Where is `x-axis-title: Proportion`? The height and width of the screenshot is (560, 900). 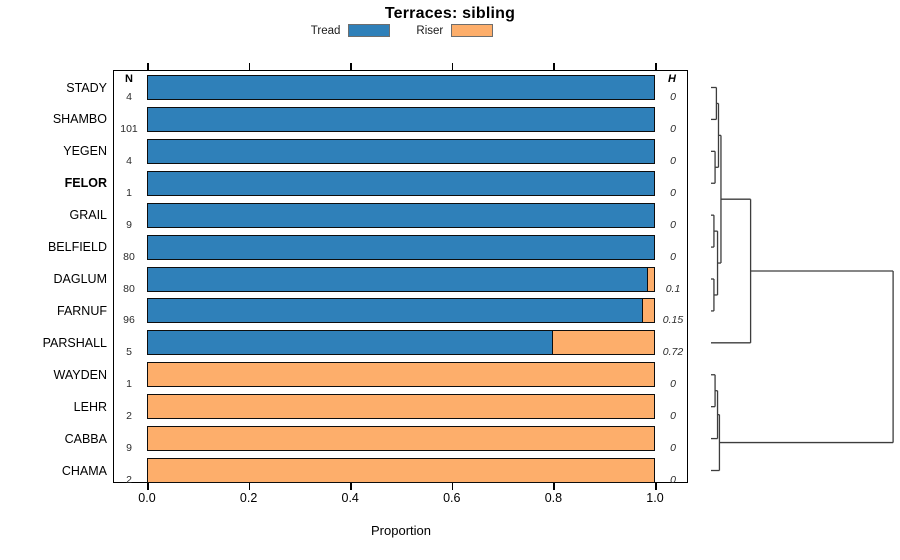
x-axis-title: Proportion is located at coordinates (401, 530).